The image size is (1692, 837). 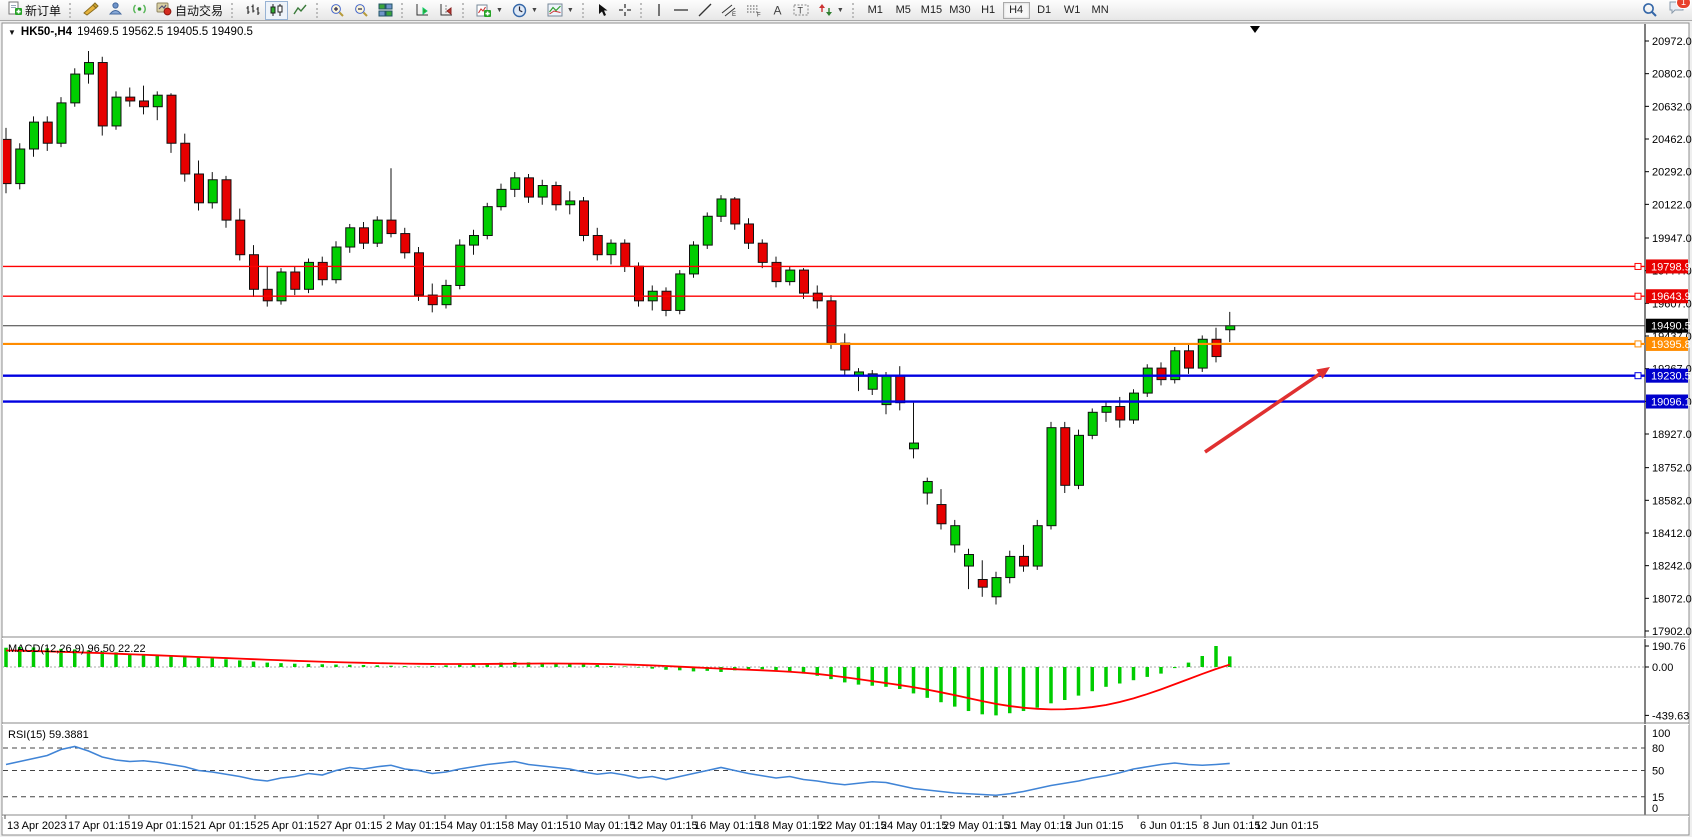 I want to click on timeframe-h4: H4, so click(x=1016, y=10).